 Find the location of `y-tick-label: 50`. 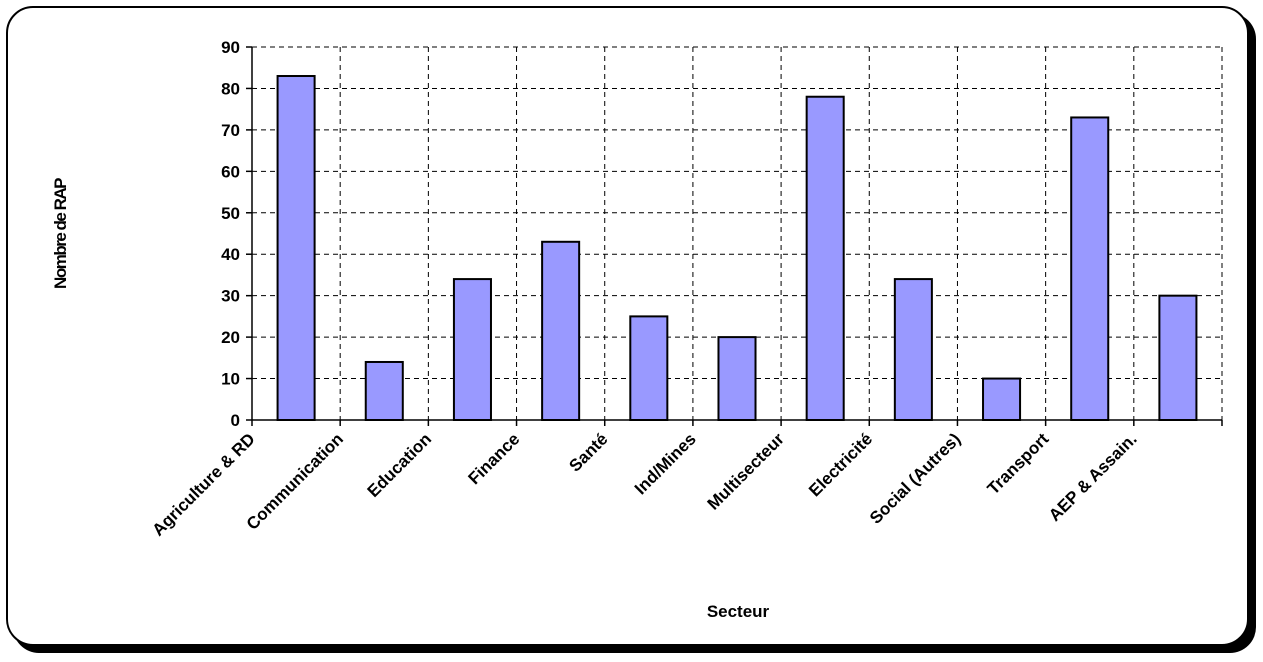

y-tick-label: 50 is located at coordinates (230, 213).